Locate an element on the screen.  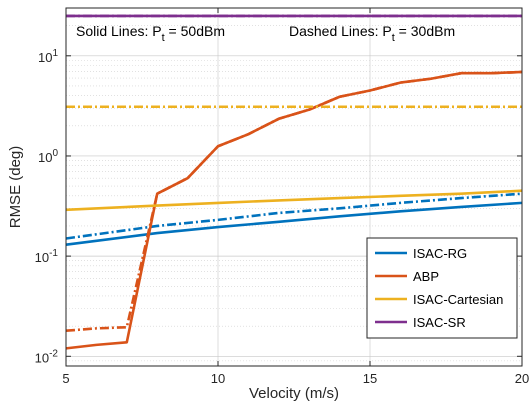
x-tick-label: 15 is located at coordinates (370, 378).